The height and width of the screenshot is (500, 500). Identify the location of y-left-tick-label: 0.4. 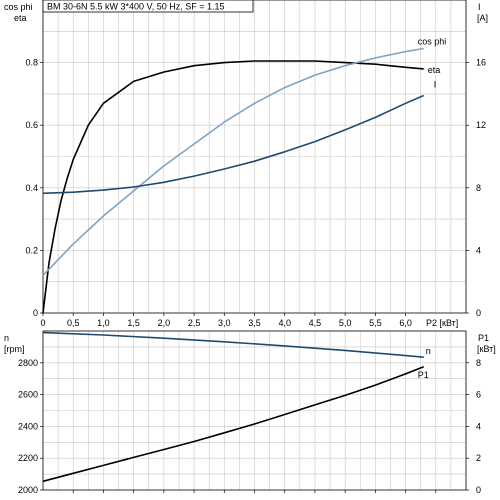
(31, 188).